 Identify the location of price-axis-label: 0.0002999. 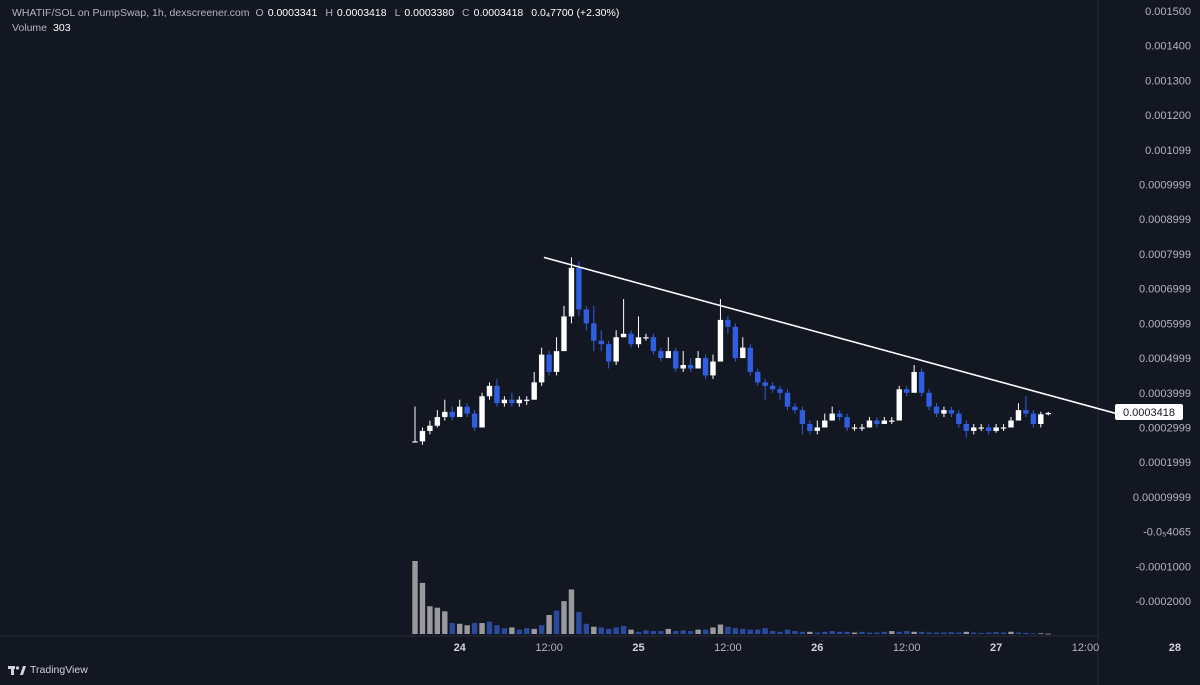
(1165, 428).